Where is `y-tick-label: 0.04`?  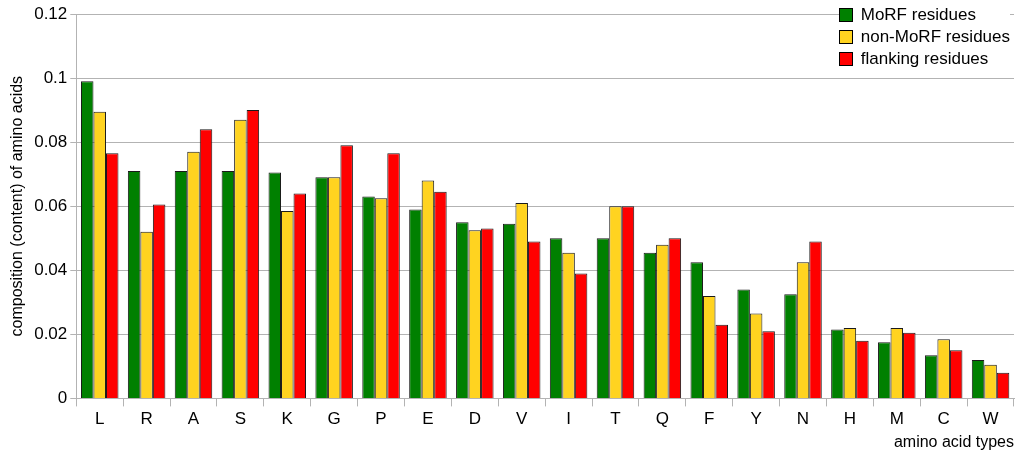
y-tick-label: 0.04 is located at coordinates (51, 269).